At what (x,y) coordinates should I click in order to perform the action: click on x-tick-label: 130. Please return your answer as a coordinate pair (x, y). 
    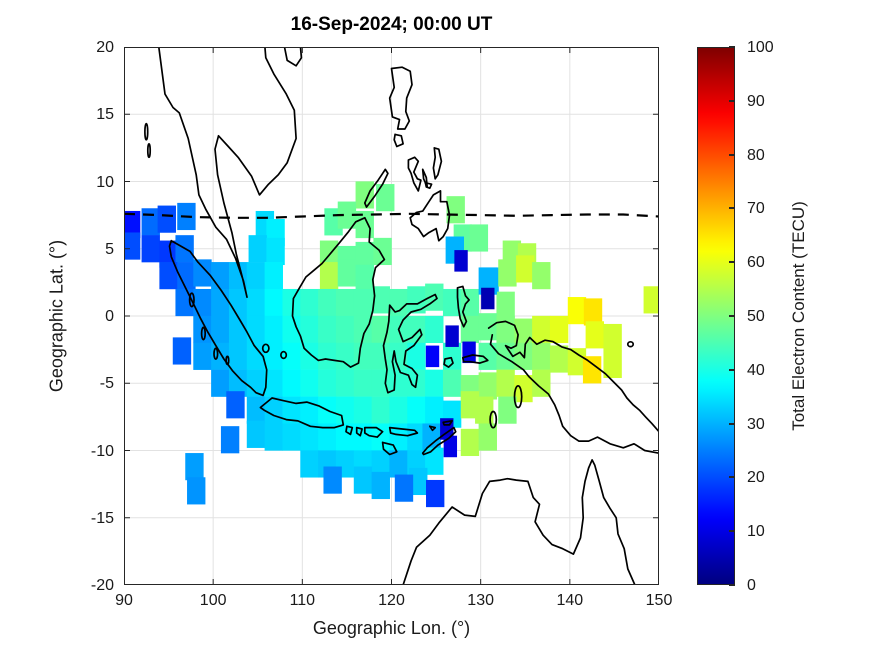
    Looking at the image, I should click on (480, 600).